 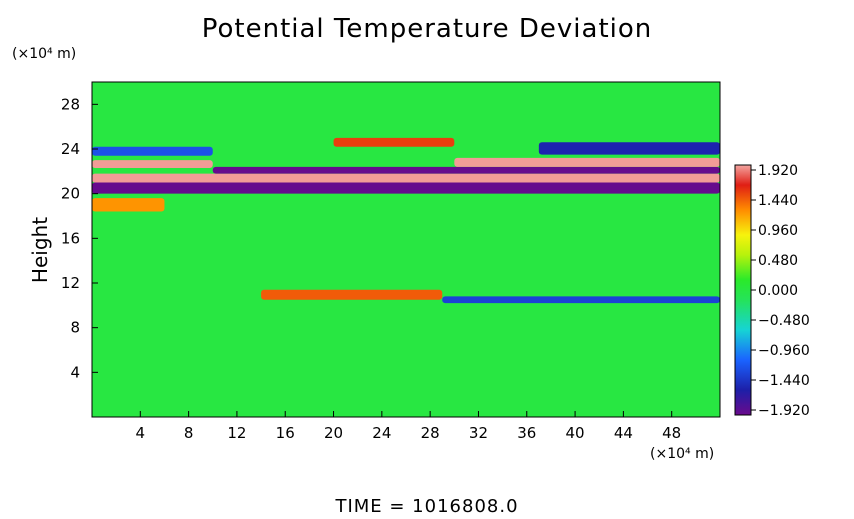 What do you see at coordinates (70, 194) in the screenshot?
I see `y-tick-label: 20` at bounding box center [70, 194].